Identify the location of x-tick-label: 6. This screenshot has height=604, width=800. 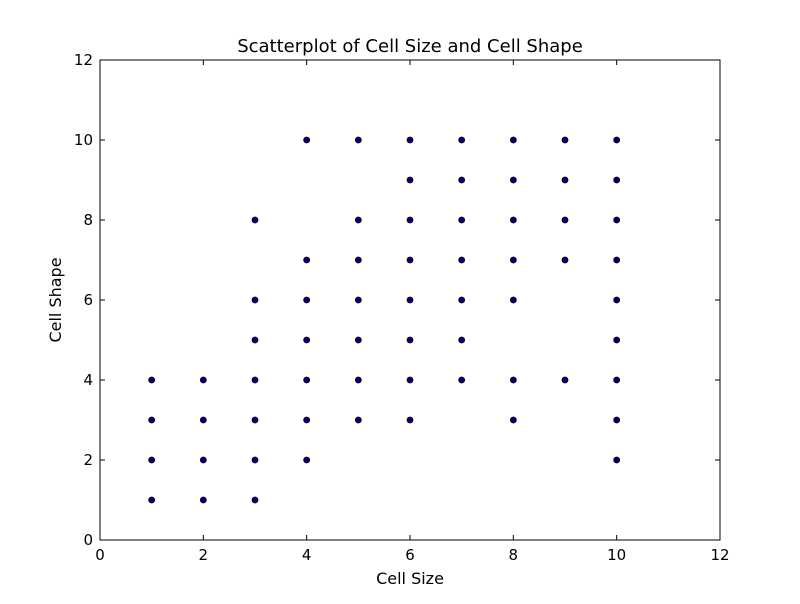
(410, 555).